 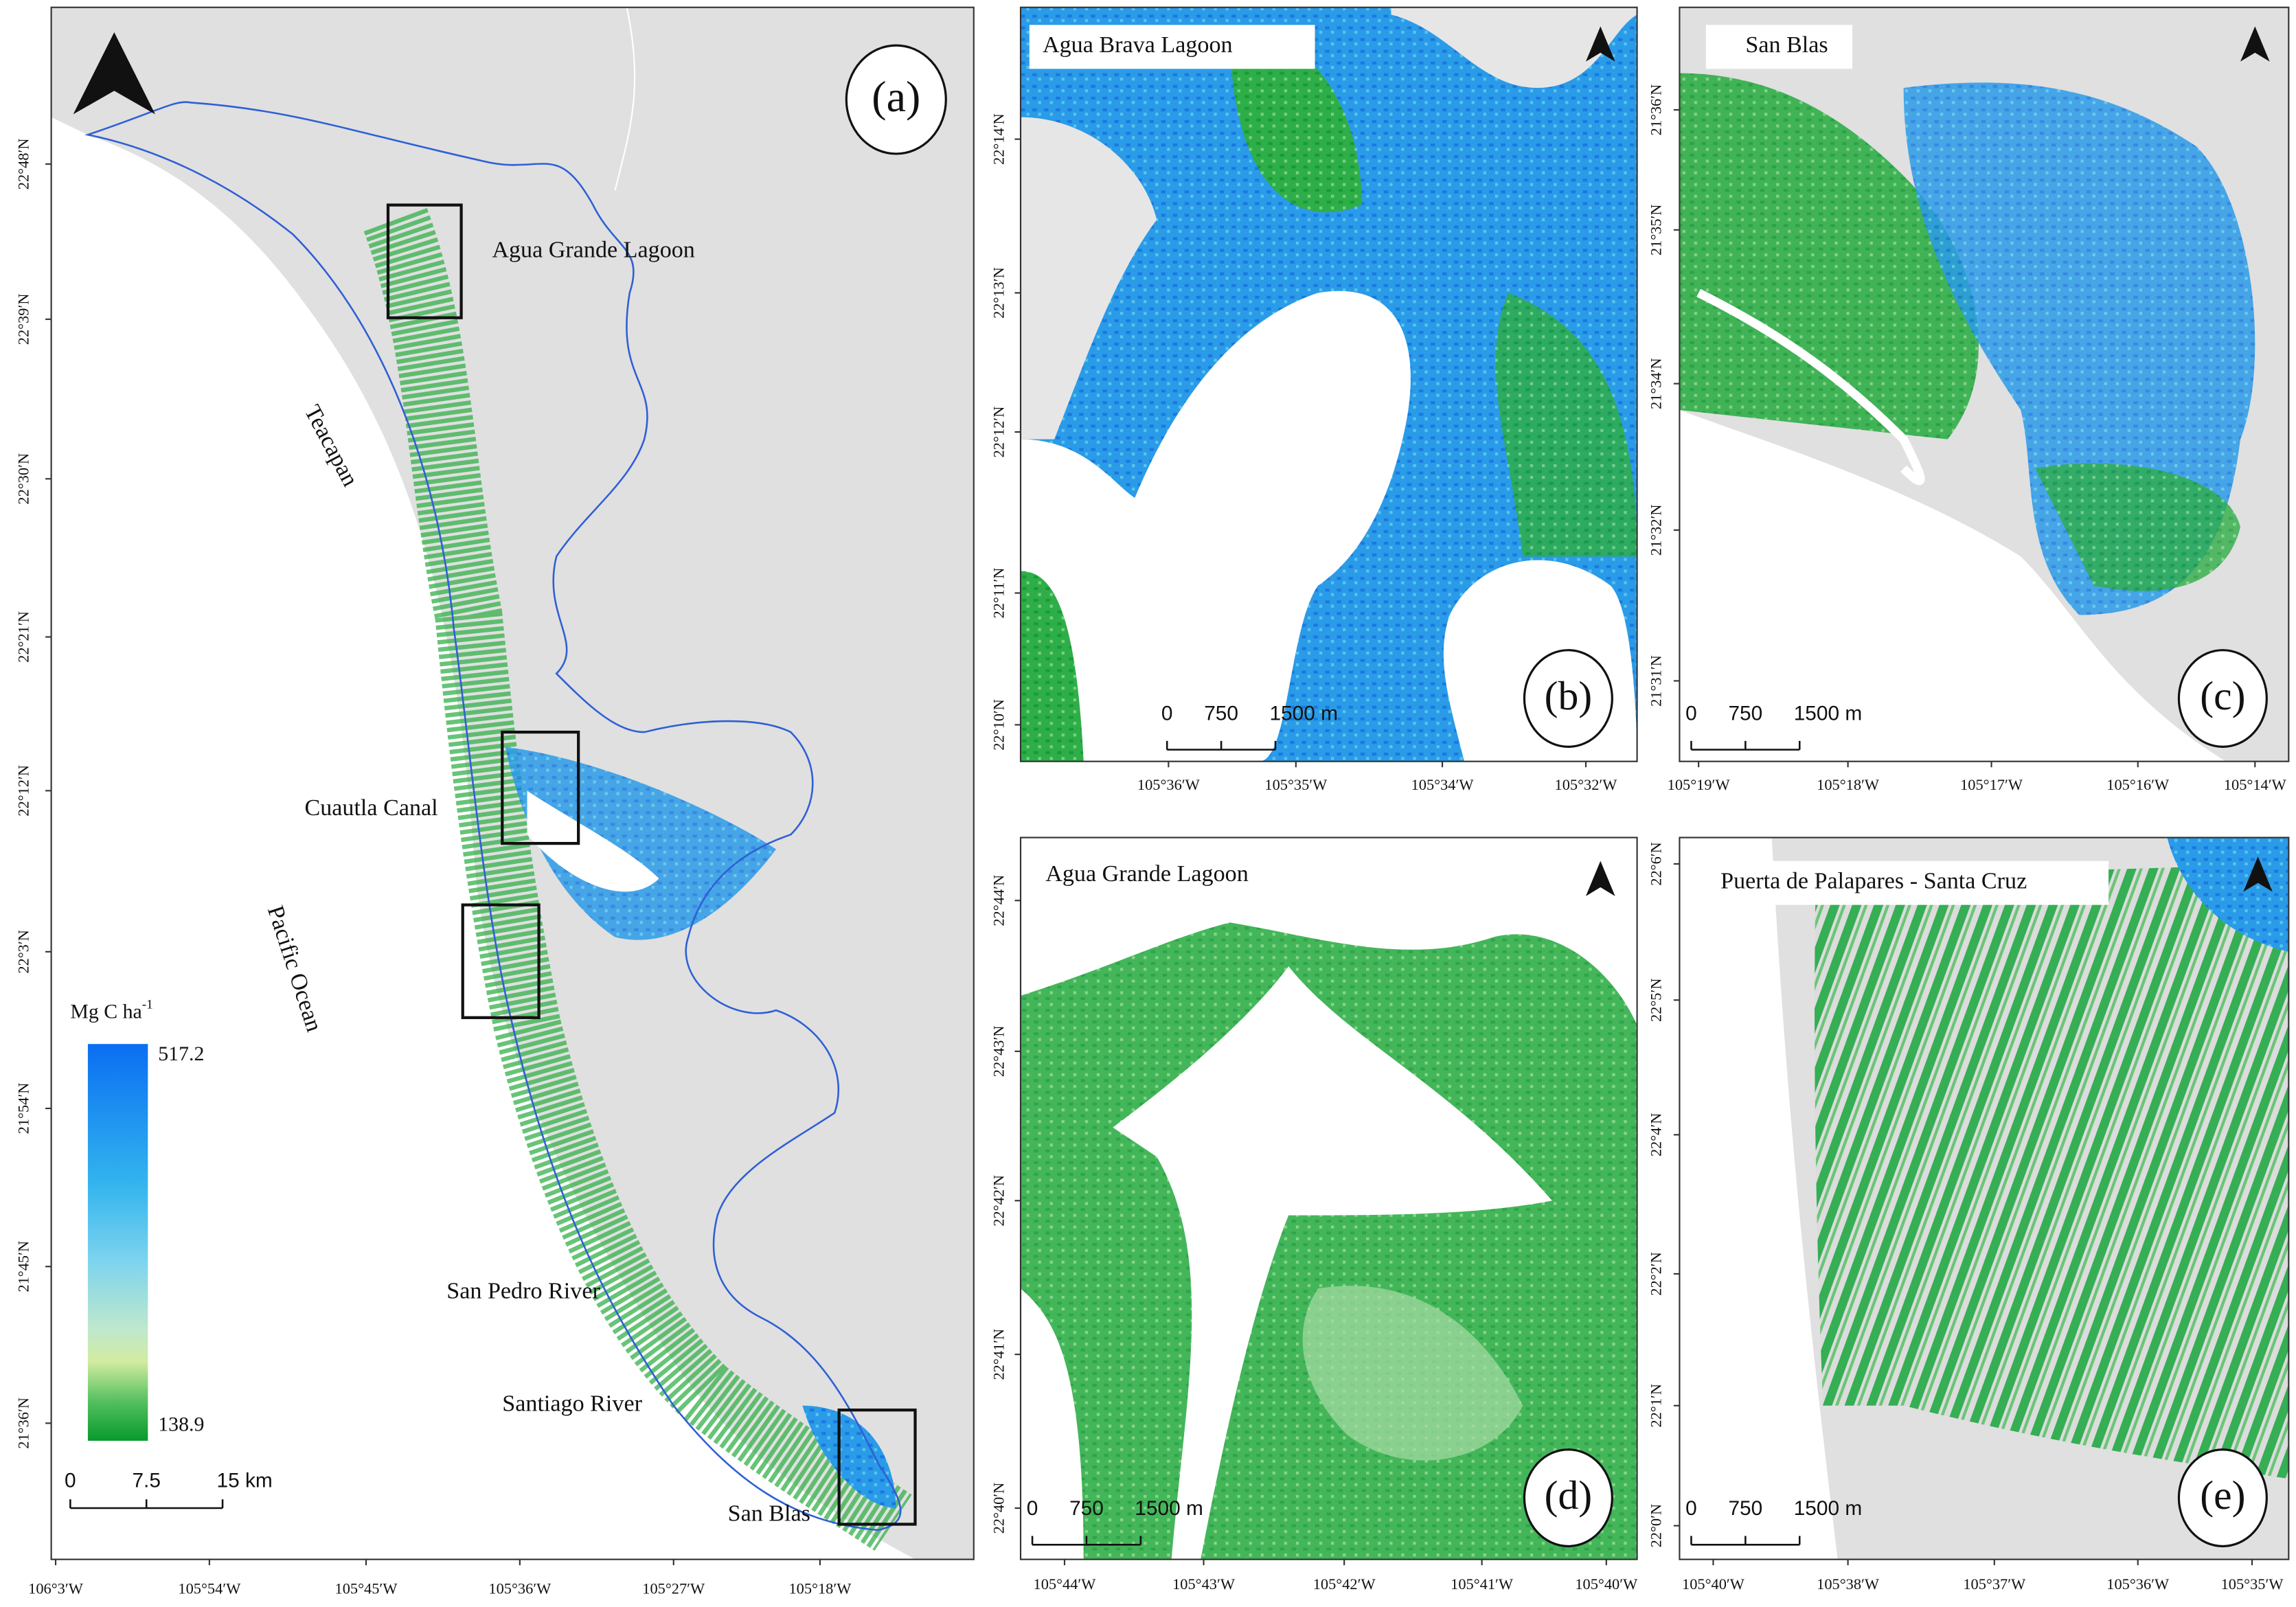 I want to click on lon-tick-label: 105°14′W, so click(x=2255, y=784).